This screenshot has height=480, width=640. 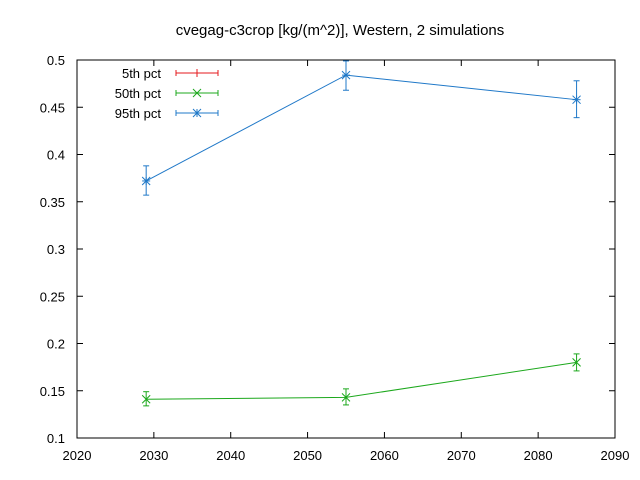 What do you see at coordinates (56, 249) in the screenshot?
I see `y-tick-label: 0.3` at bounding box center [56, 249].